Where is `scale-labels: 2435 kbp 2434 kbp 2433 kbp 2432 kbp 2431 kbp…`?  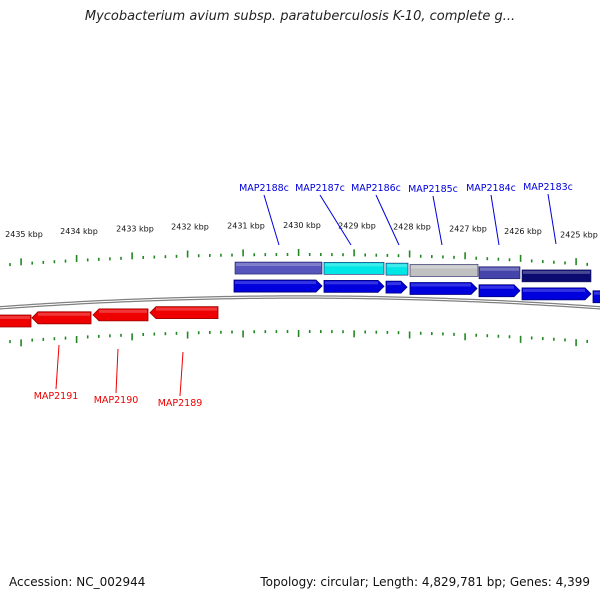 scale-labels: 2435 kbp 2434 kbp 2433 kbp 2432 kbp 2431 kbp… is located at coordinates (301, 230).